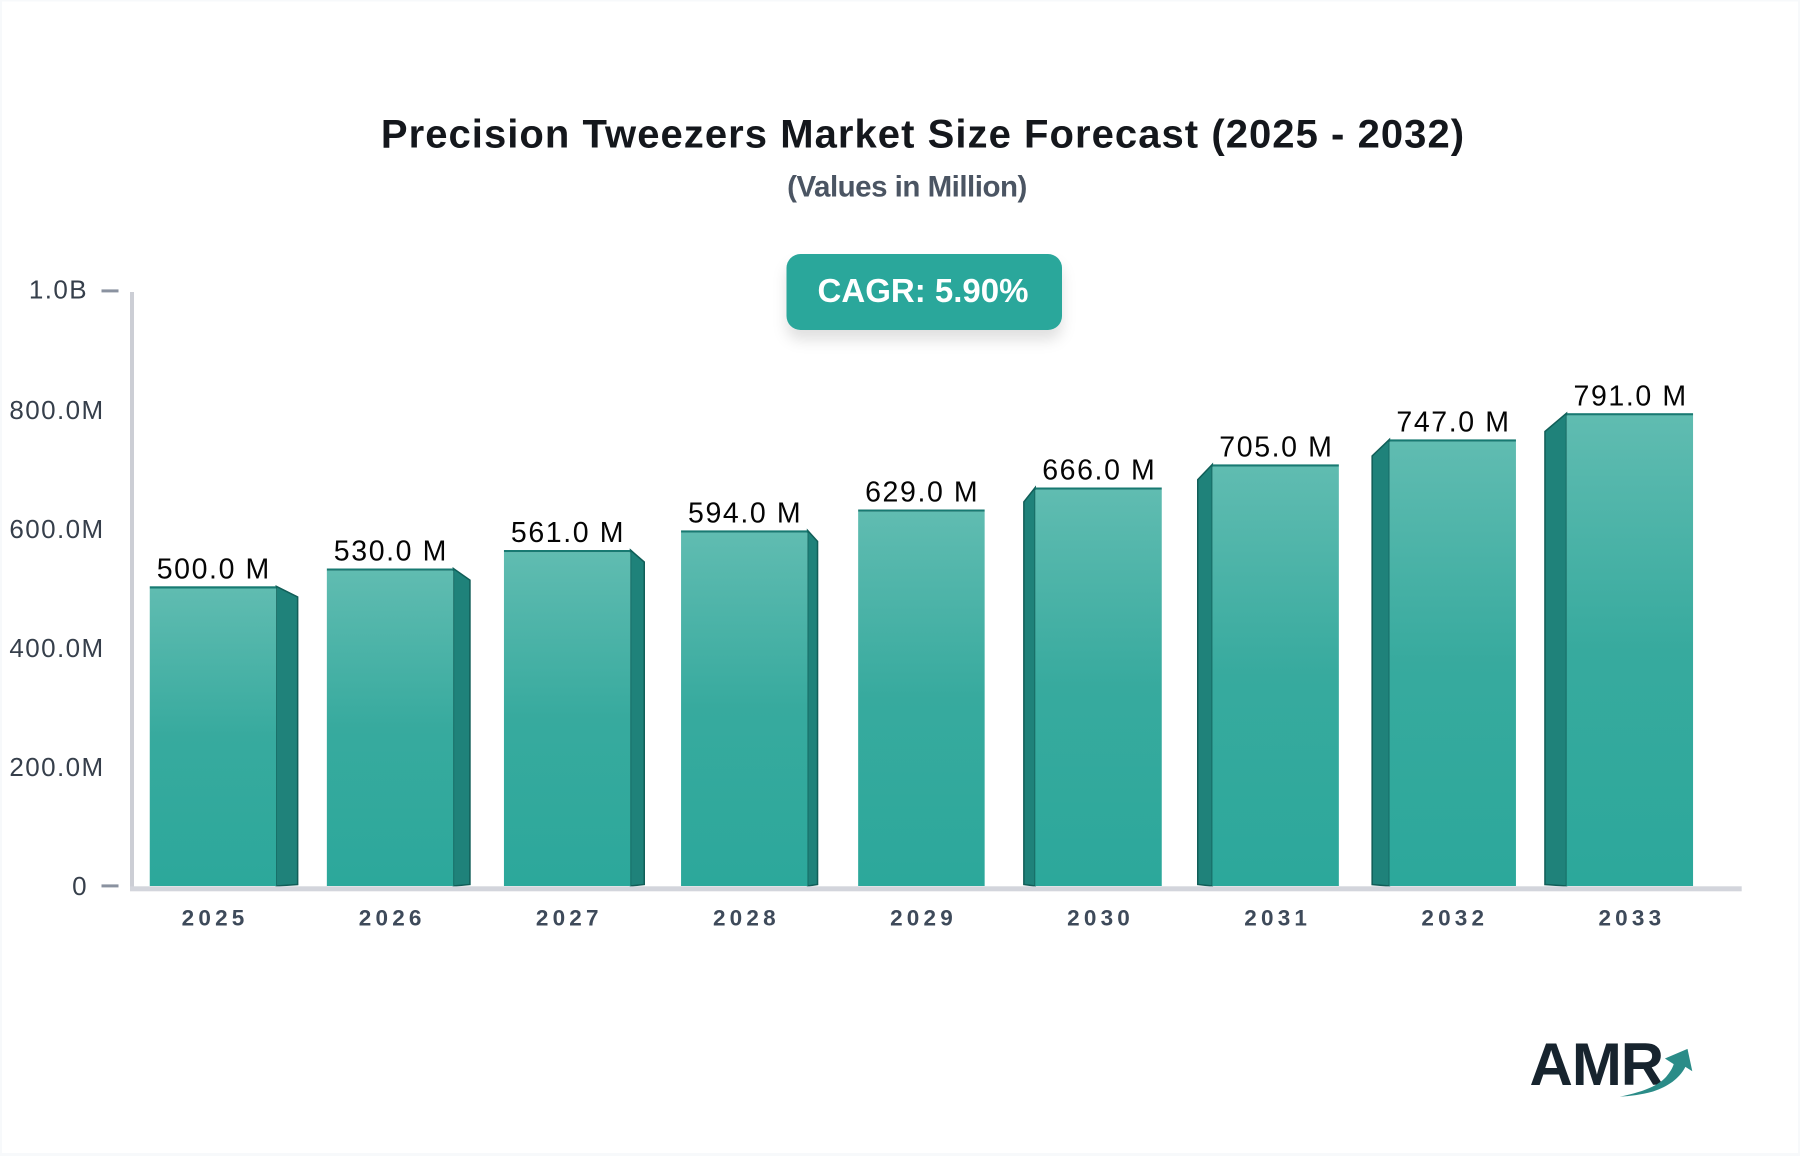 The height and width of the screenshot is (1156, 1800). Describe the element at coordinates (56, 410) in the screenshot. I see `svg-text: 800.0M` at that location.